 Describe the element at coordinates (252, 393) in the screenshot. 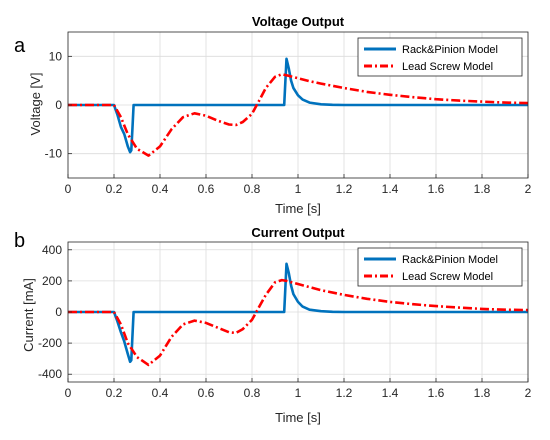

I see `current-x-tick-label: 0.8` at that location.